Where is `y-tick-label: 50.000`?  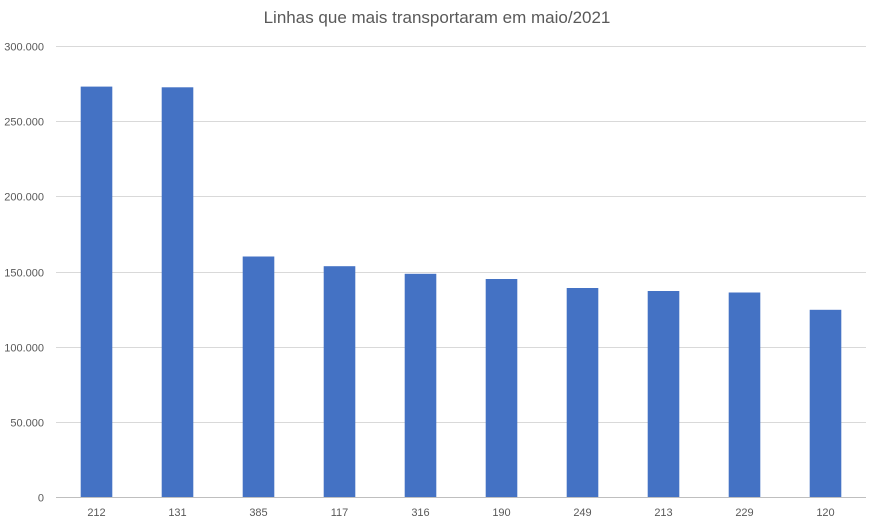
y-tick-label: 50.000 is located at coordinates (27, 424).